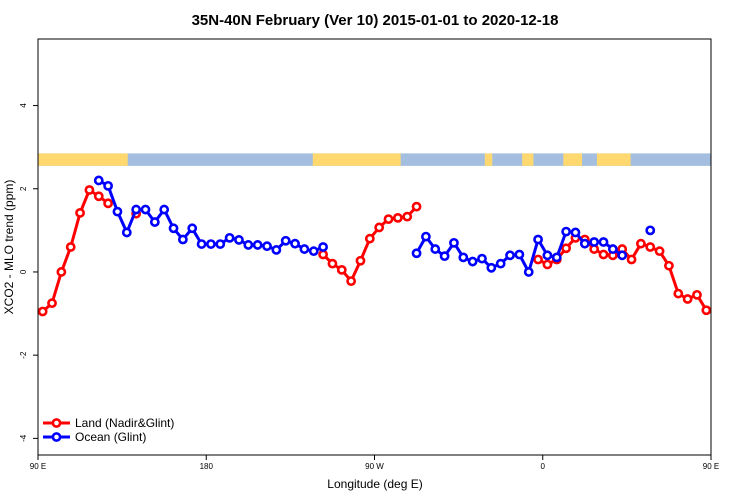 Image resolution: width=750 pixels, height=500 pixels. What do you see at coordinates (9, 247) in the screenshot?
I see `y-axis-label: XCO2 - MLO trend (ppm)` at bounding box center [9, 247].